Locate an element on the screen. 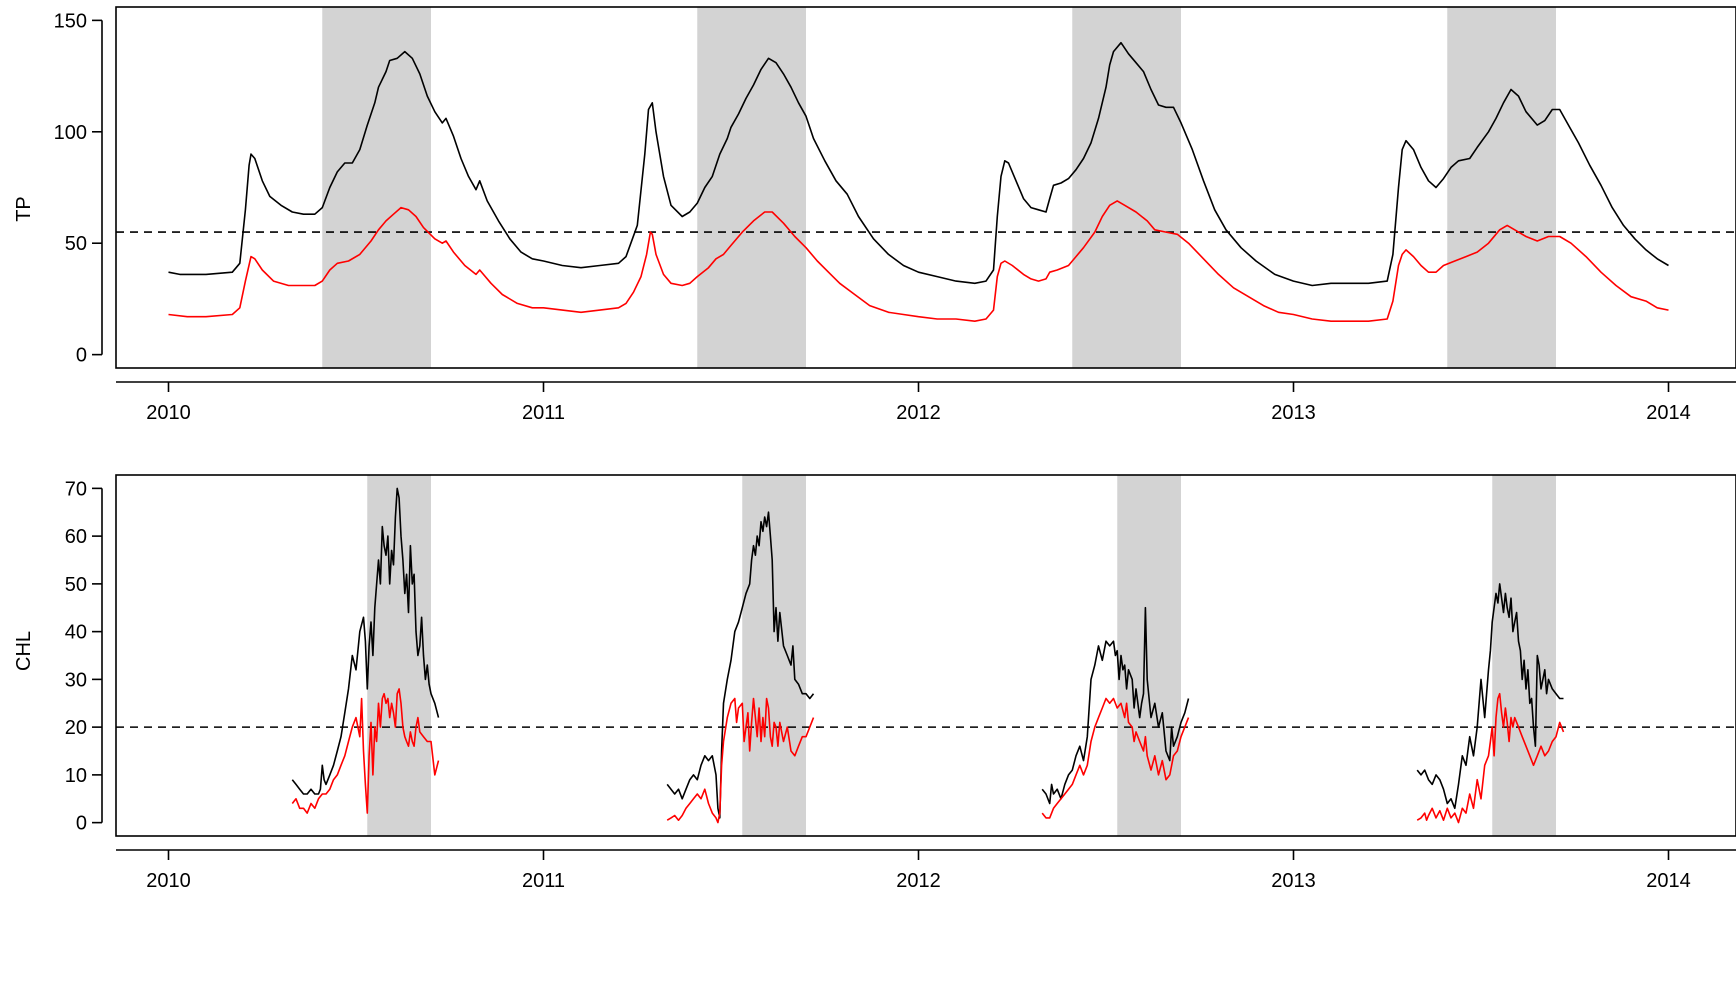 The width and height of the screenshot is (1736, 985). tp-y-tick-label-150: 150 is located at coordinates (70, 21).